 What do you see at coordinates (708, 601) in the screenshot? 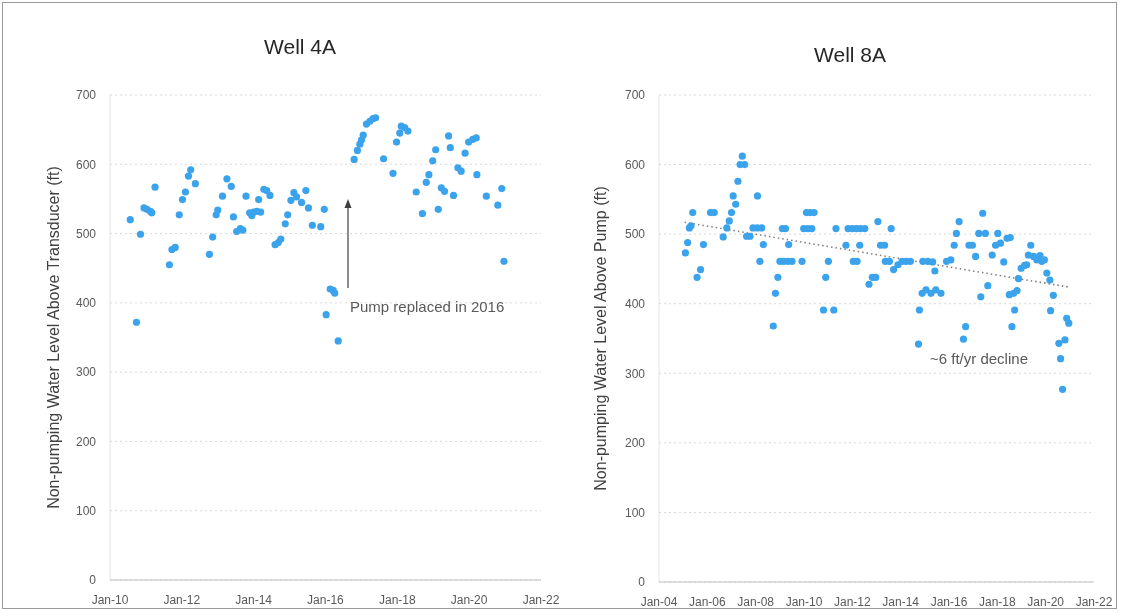
I see `x-tick-label: Jan-06` at bounding box center [708, 601].